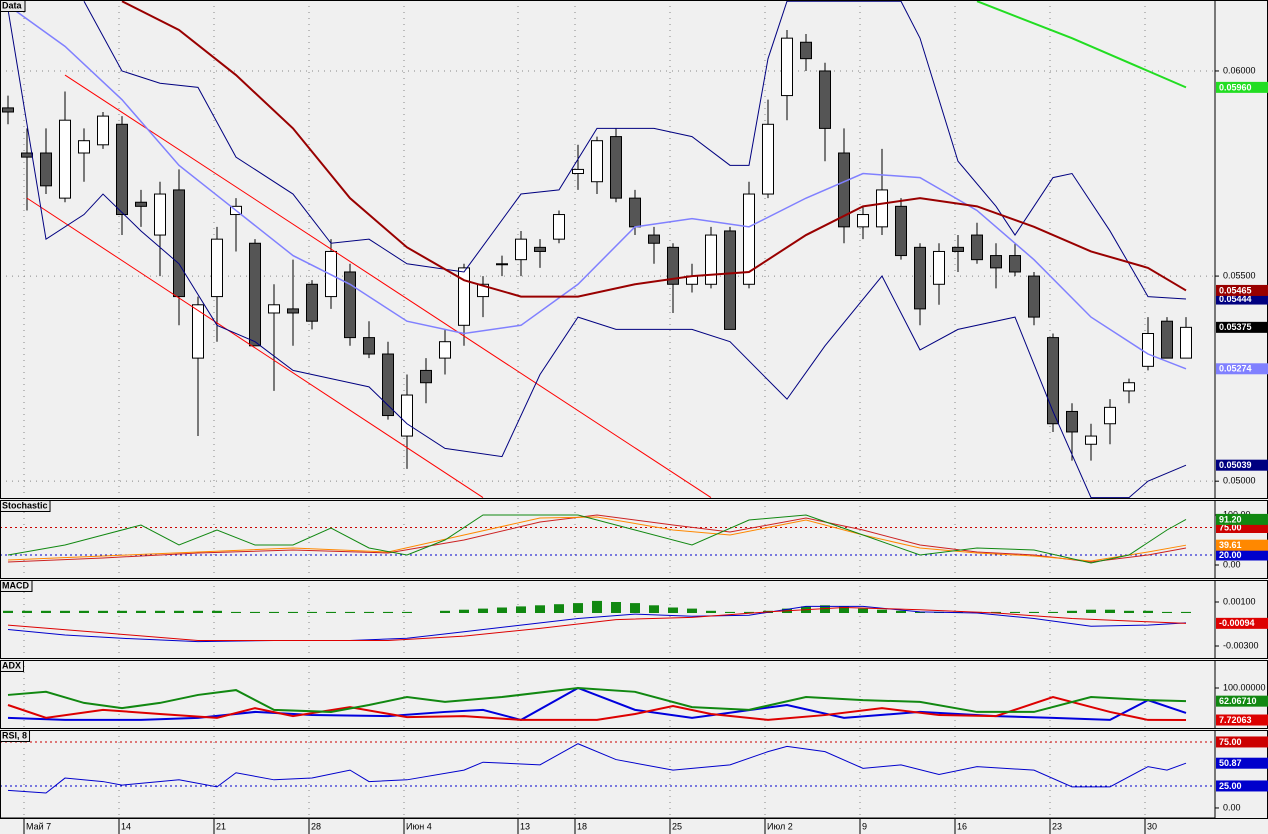 The image size is (1268, 834). What do you see at coordinates (1235, 327) in the screenshot?
I see `price-tag: 0.05375` at bounding box center [1235, 327].